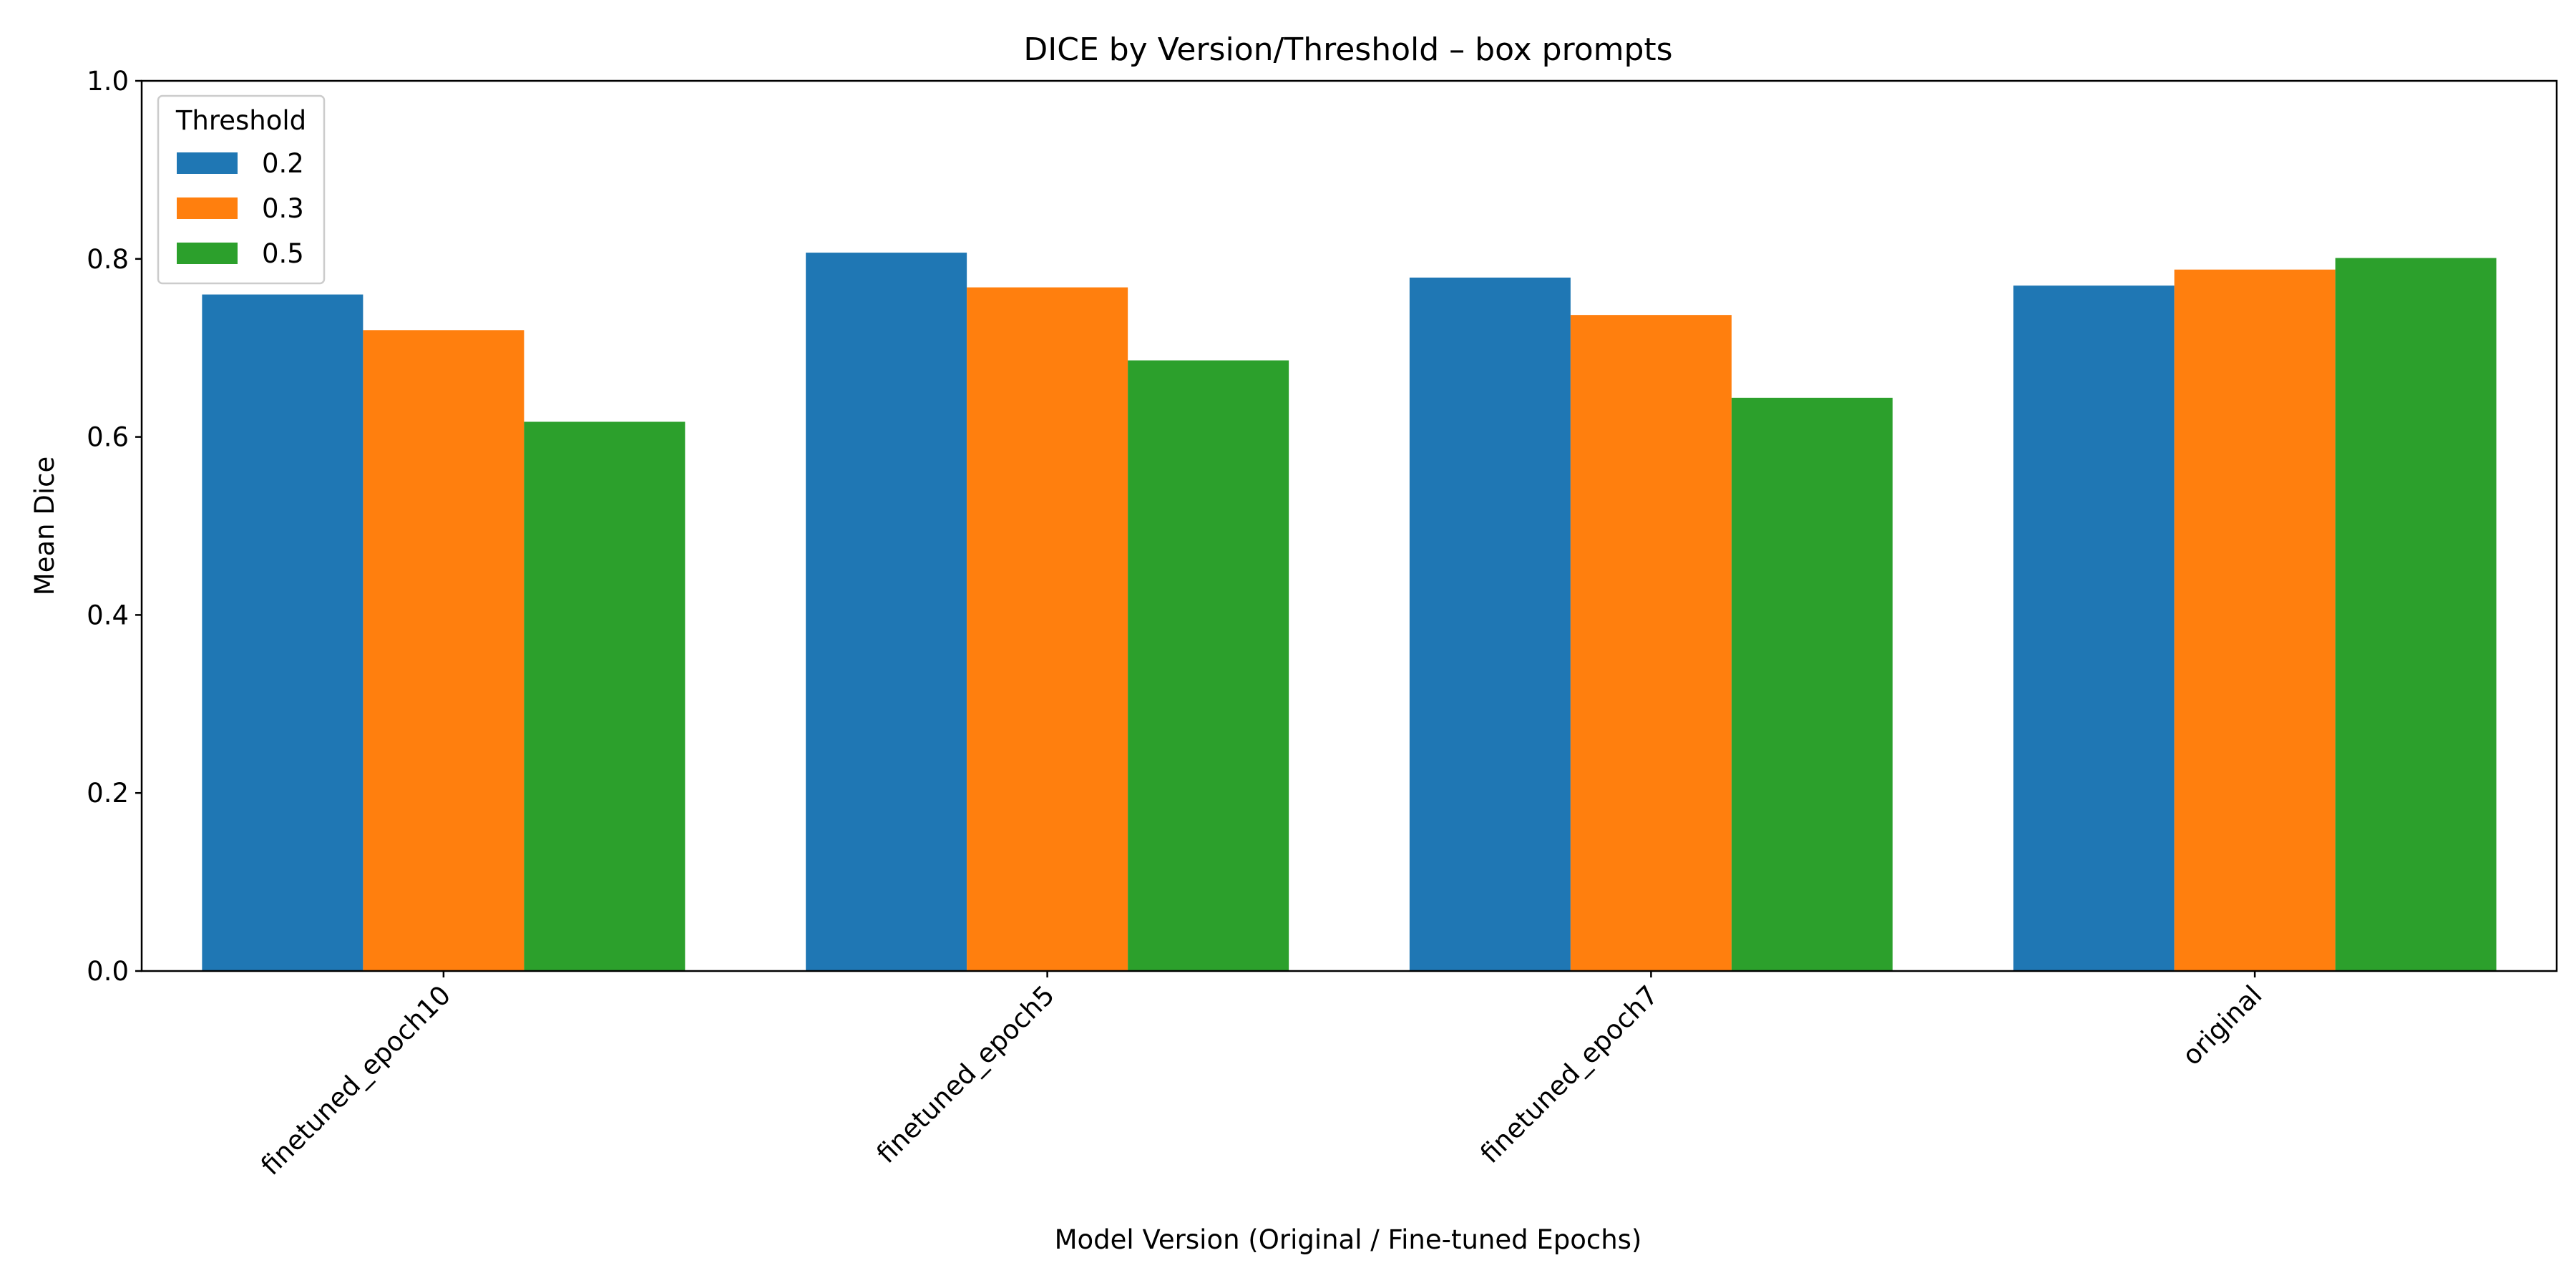 This screenshot has width=2576, height=1288. What do you see at coordinates (444, 650) in the screenshot?
I see `bar-finetuned_epoch10-0.3` at bounding box center [444, 650].